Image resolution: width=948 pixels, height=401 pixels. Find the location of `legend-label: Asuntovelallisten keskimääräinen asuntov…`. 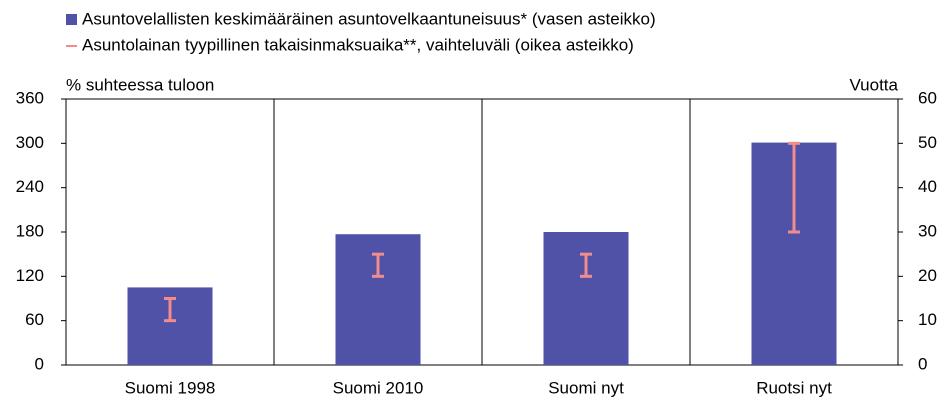

legend-label: Asuntovelallisten keskimääräinen asuntov… is located at coordinates (369, 18).